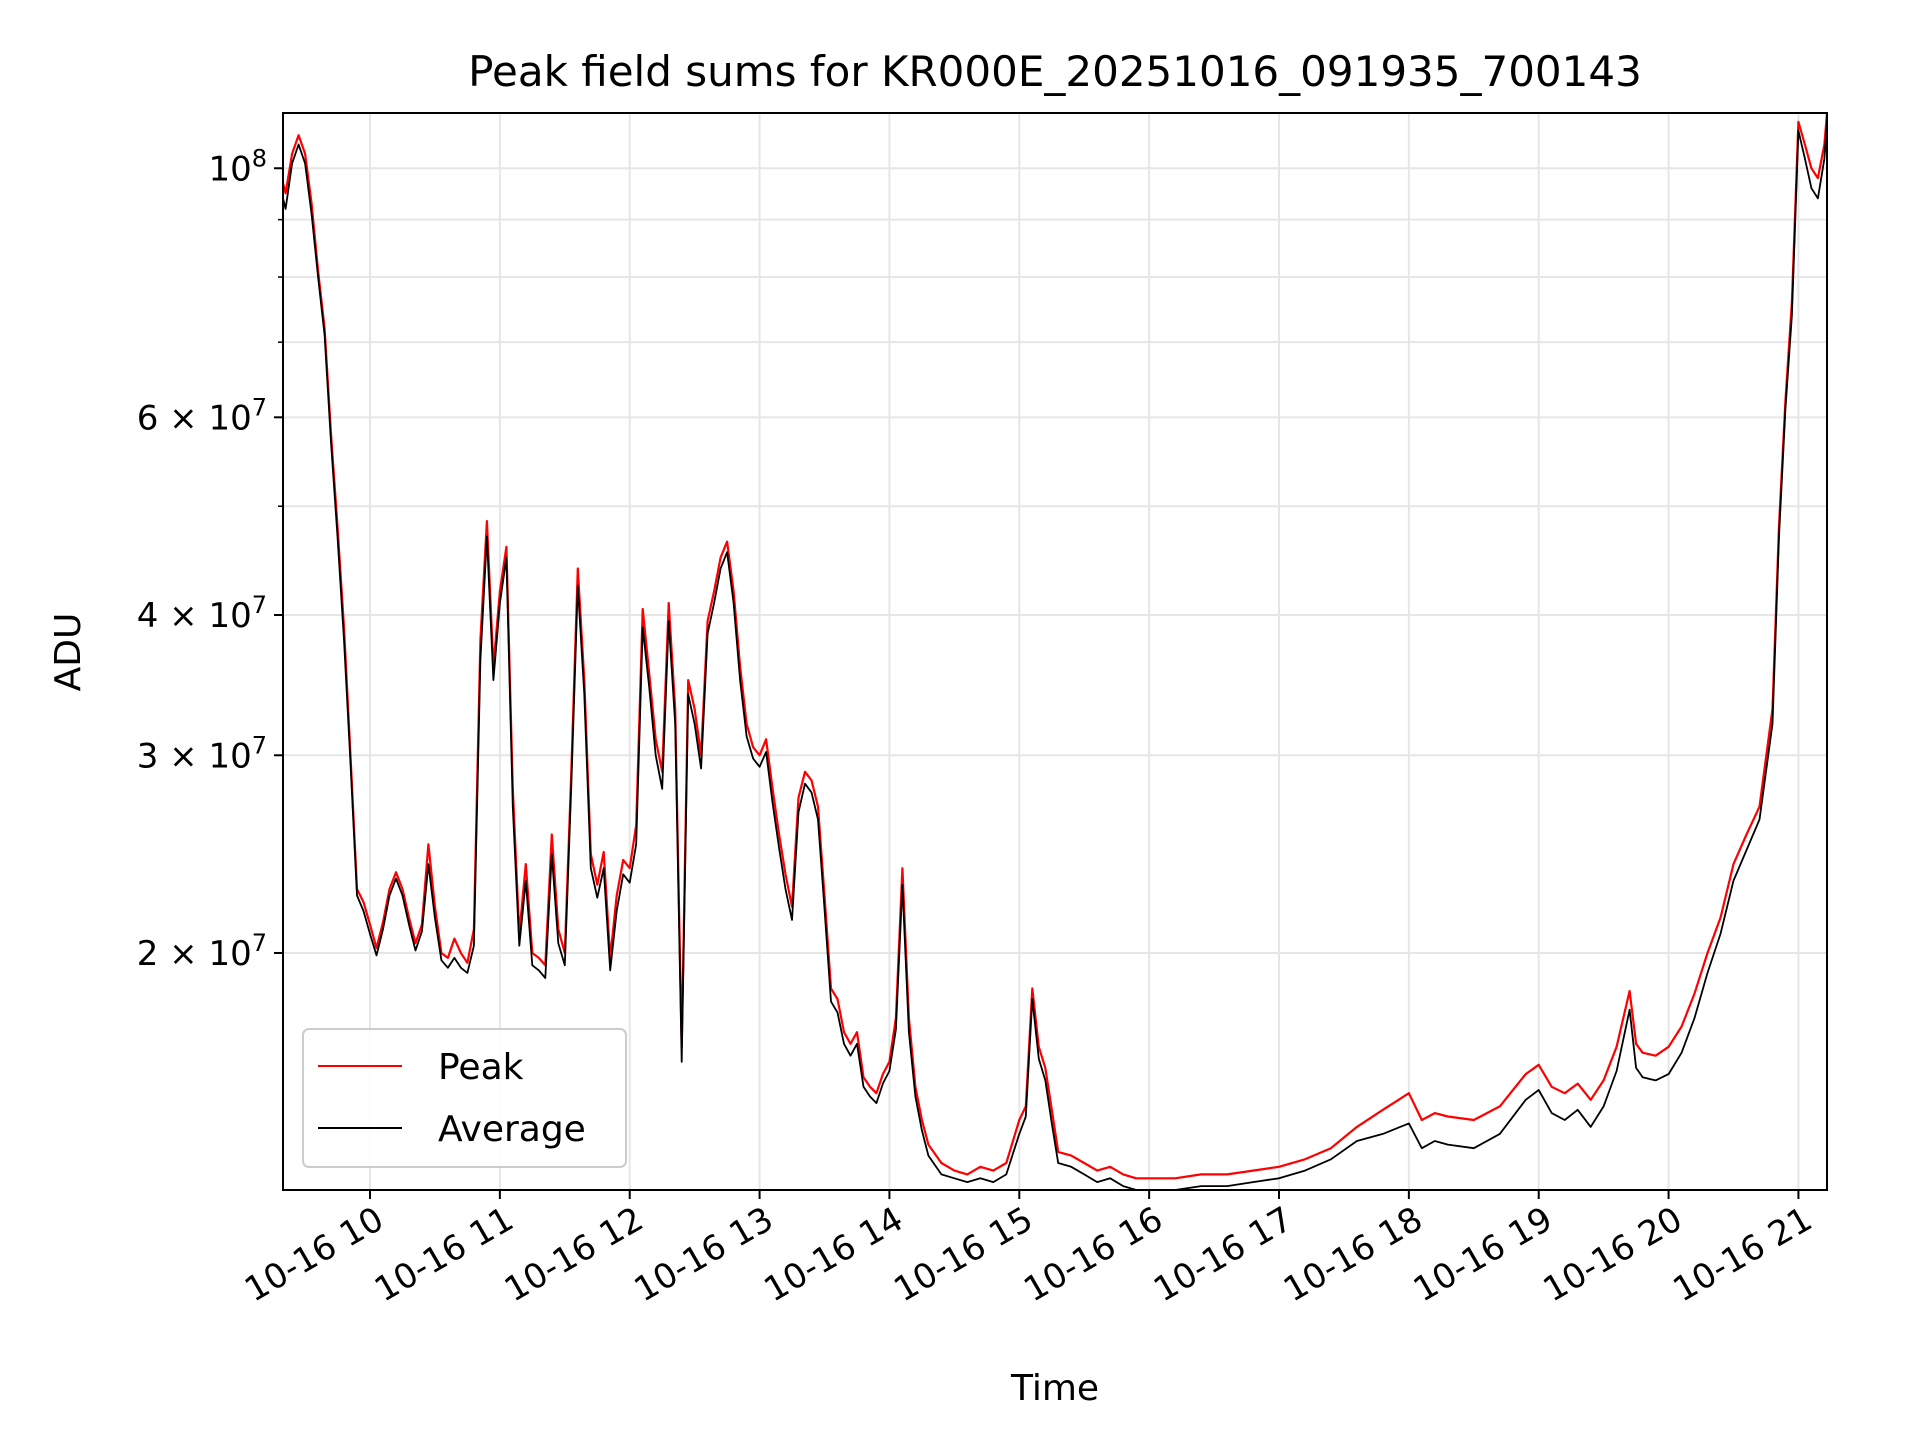 The image size is (1920, 1440). Describe the element at coordinates (202, 415) in the screenshot. I see `y-tick-label: 6 × 107` at that location.